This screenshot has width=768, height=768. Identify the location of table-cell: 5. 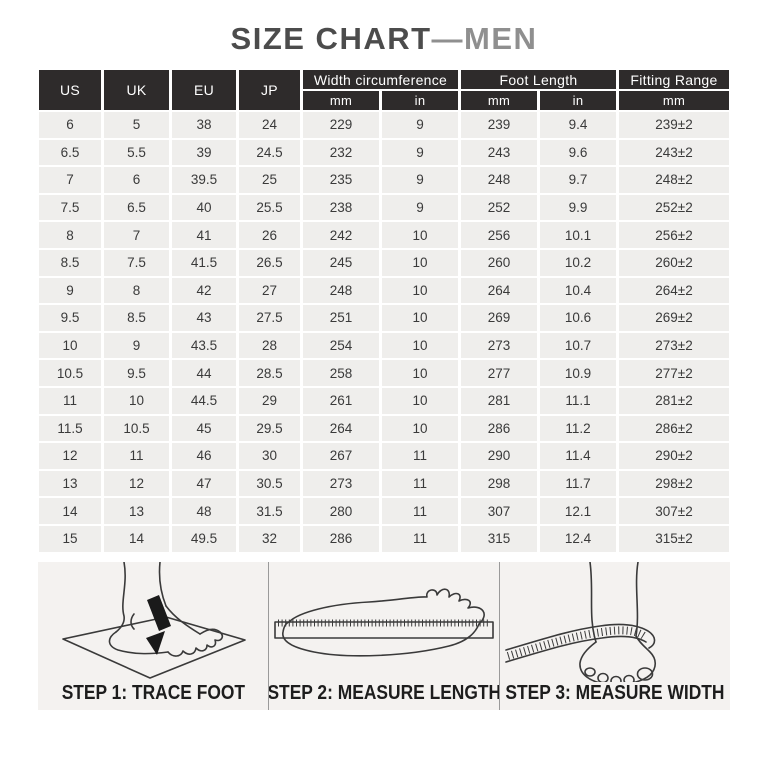
(136, 125).